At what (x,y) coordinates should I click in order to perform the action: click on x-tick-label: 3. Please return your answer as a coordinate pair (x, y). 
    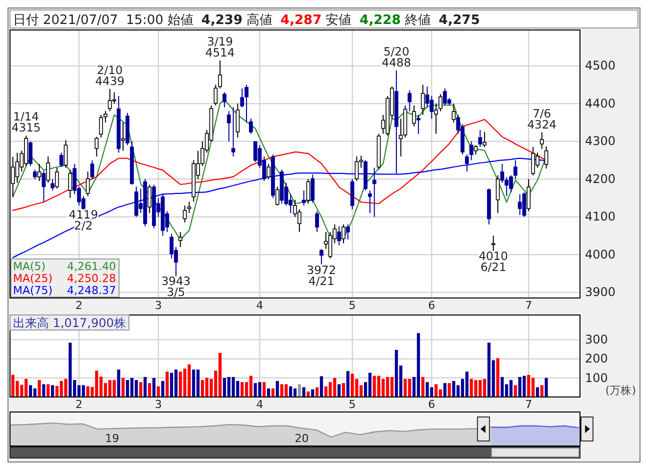
    Looking at the image, I should click on (158, 404).